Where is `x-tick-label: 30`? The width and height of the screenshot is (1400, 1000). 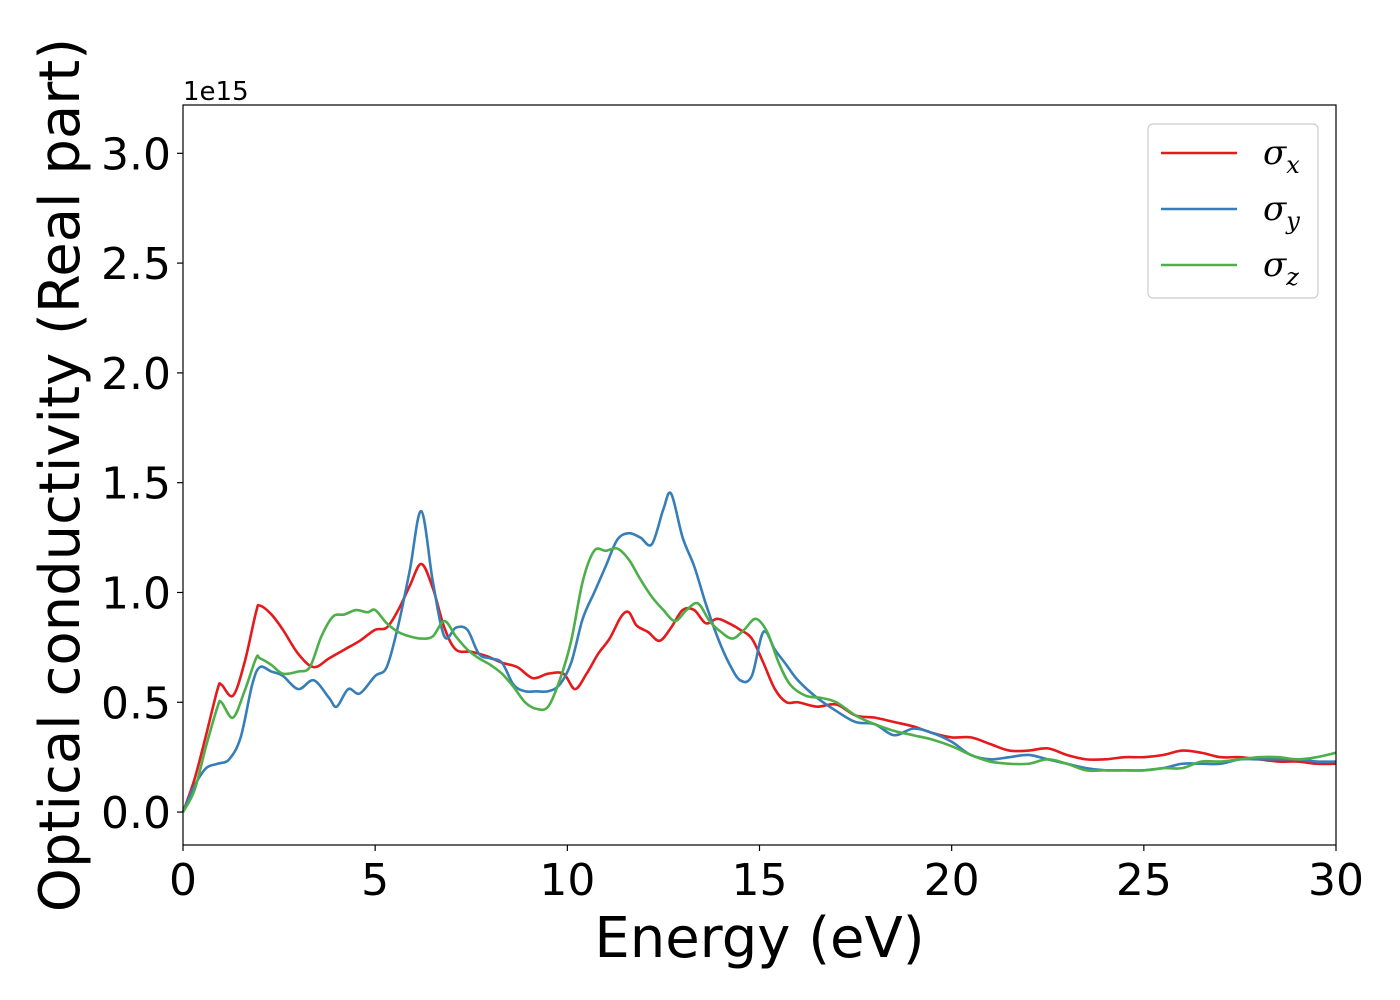
x-tick-label: 30 is located at coordinates (1336, 880).